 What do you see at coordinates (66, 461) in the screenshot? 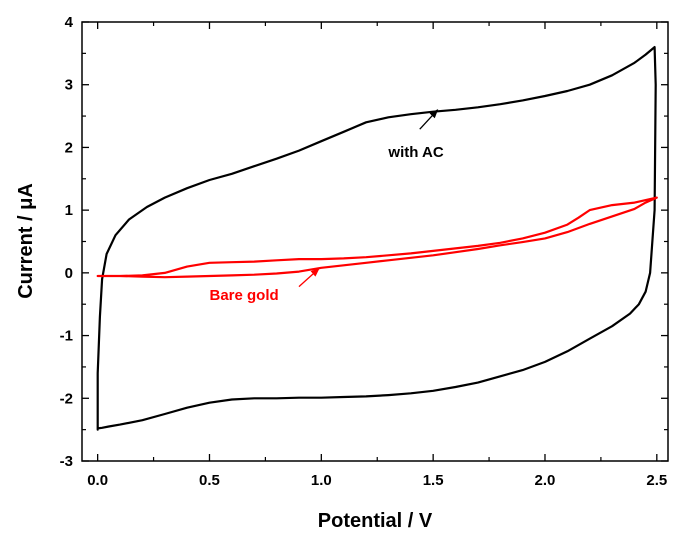
I see `y-tick-label: -3` at bounding box center [66, 461].